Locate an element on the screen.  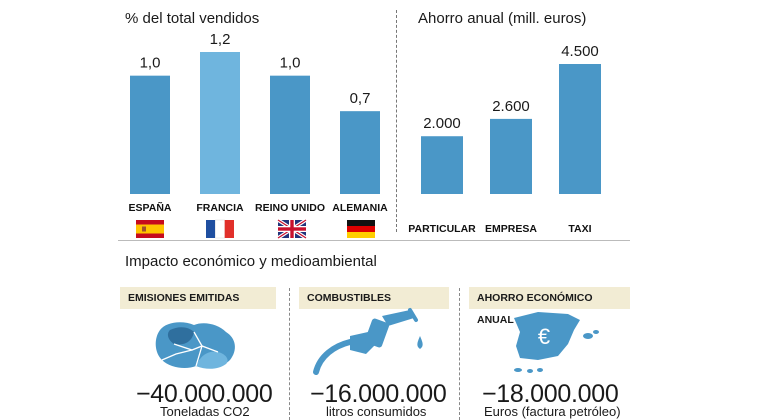
chart1-value-label-1: 1,2 is located at coordinates (220, 39).